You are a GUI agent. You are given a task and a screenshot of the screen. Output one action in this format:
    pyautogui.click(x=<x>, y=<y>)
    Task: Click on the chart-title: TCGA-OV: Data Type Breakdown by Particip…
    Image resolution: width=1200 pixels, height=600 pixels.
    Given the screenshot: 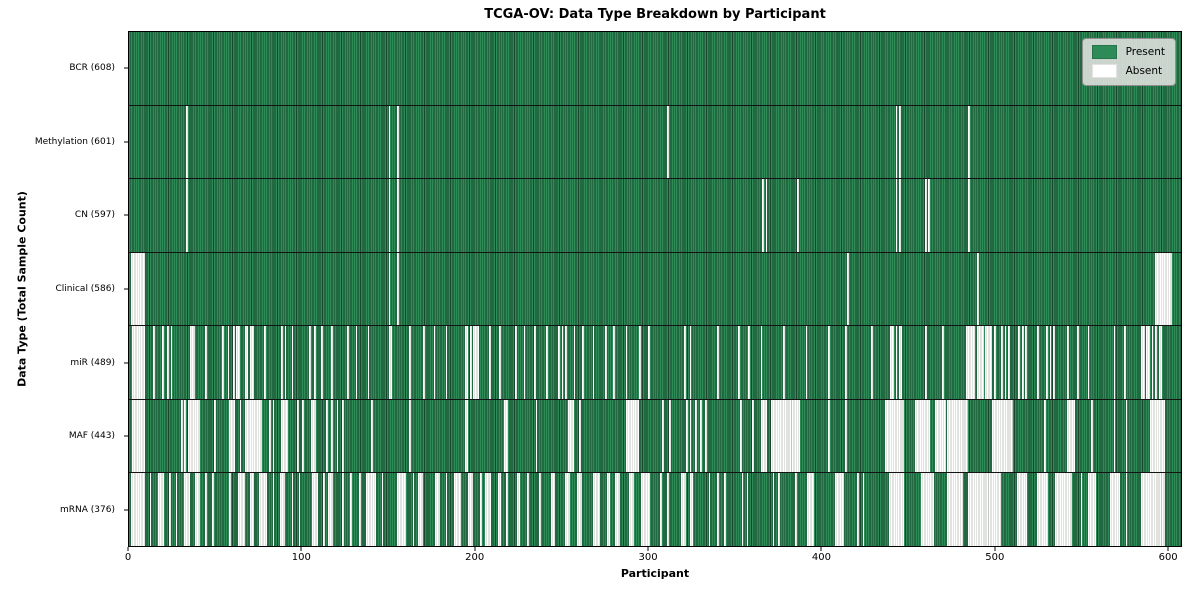 What is the action you would take?
    pyautogui.click(x=655, y=14)
    